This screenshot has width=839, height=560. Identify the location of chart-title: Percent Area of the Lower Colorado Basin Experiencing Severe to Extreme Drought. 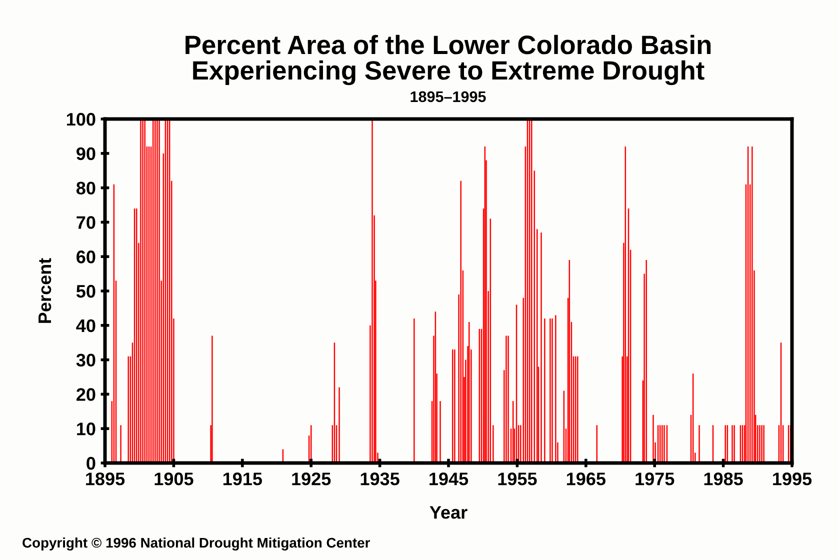
(448, 60).